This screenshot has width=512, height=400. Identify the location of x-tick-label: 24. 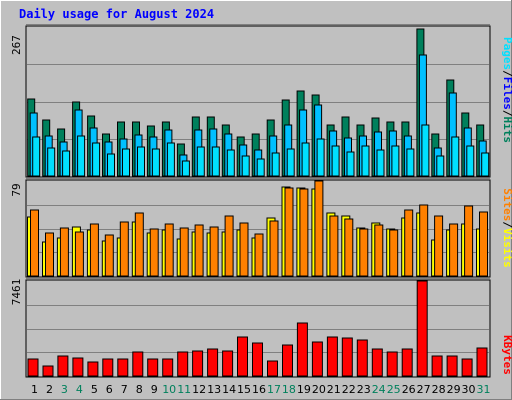
(379, 389).